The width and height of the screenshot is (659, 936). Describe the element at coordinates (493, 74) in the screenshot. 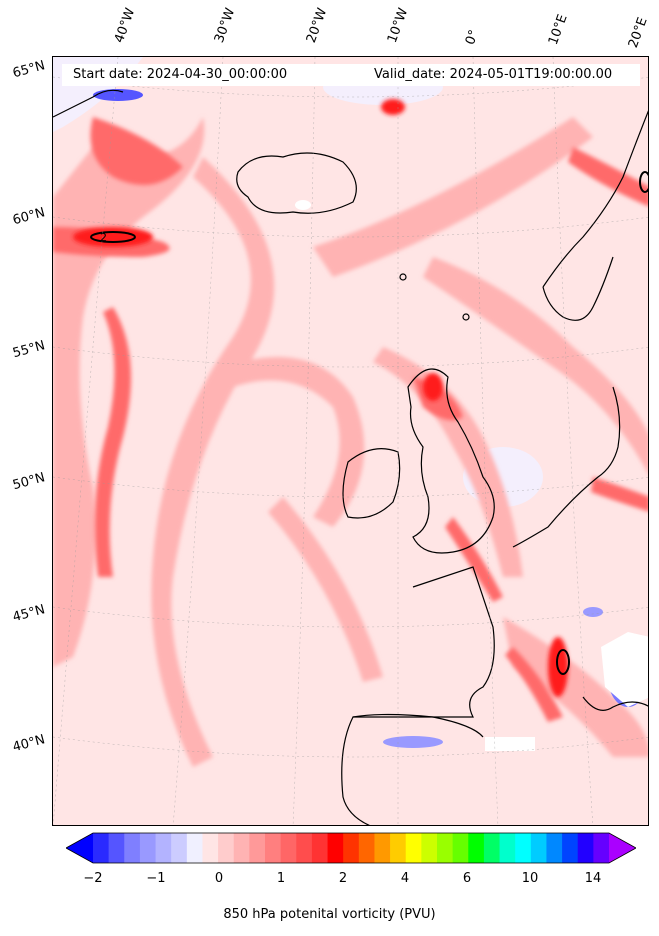

I see `valid-date-label: Valid_date: 2024-05-01T19:00:00.00` at that location.